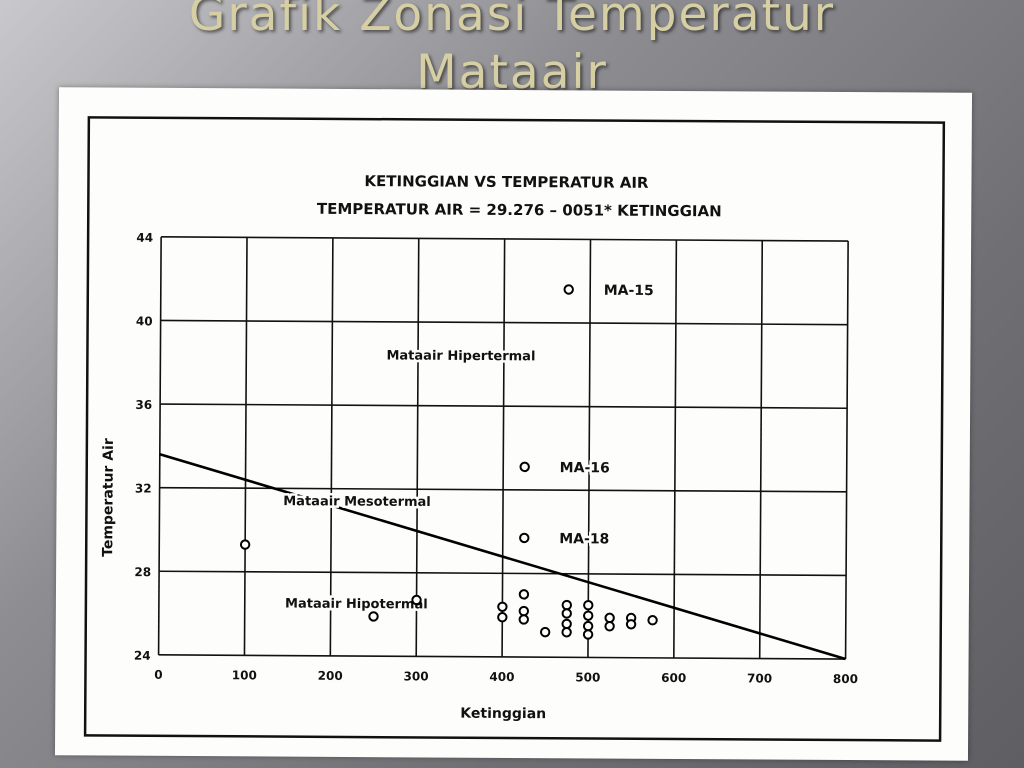 This screenshot has height=768, width=1024. Describe the element at coordinates (142, 656) in the screenshot. I see `y-tick-label: 24` at that location.